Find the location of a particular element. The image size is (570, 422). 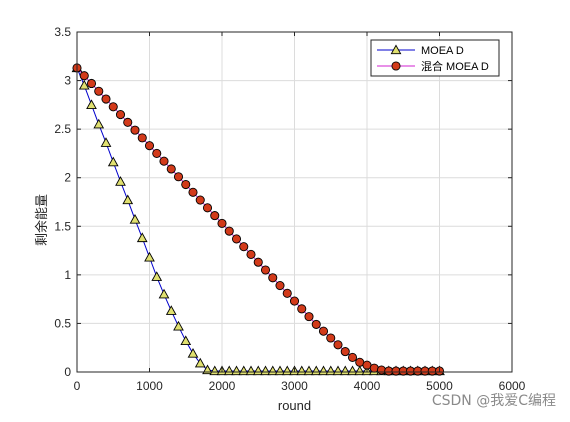

legend: MOEA D 混合 MOEA D is located at coordinates (435, 58).